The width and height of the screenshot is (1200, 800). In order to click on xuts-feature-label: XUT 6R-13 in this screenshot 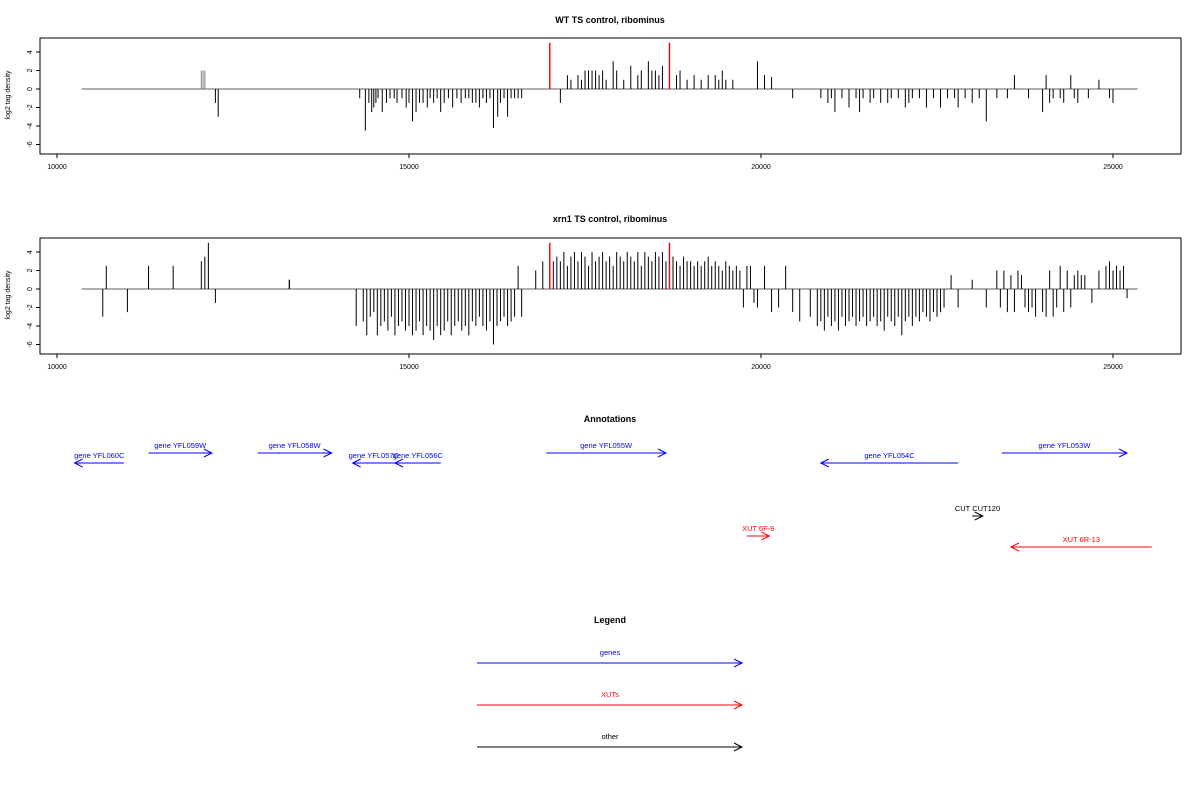, I will do `click(1081, 539)`.